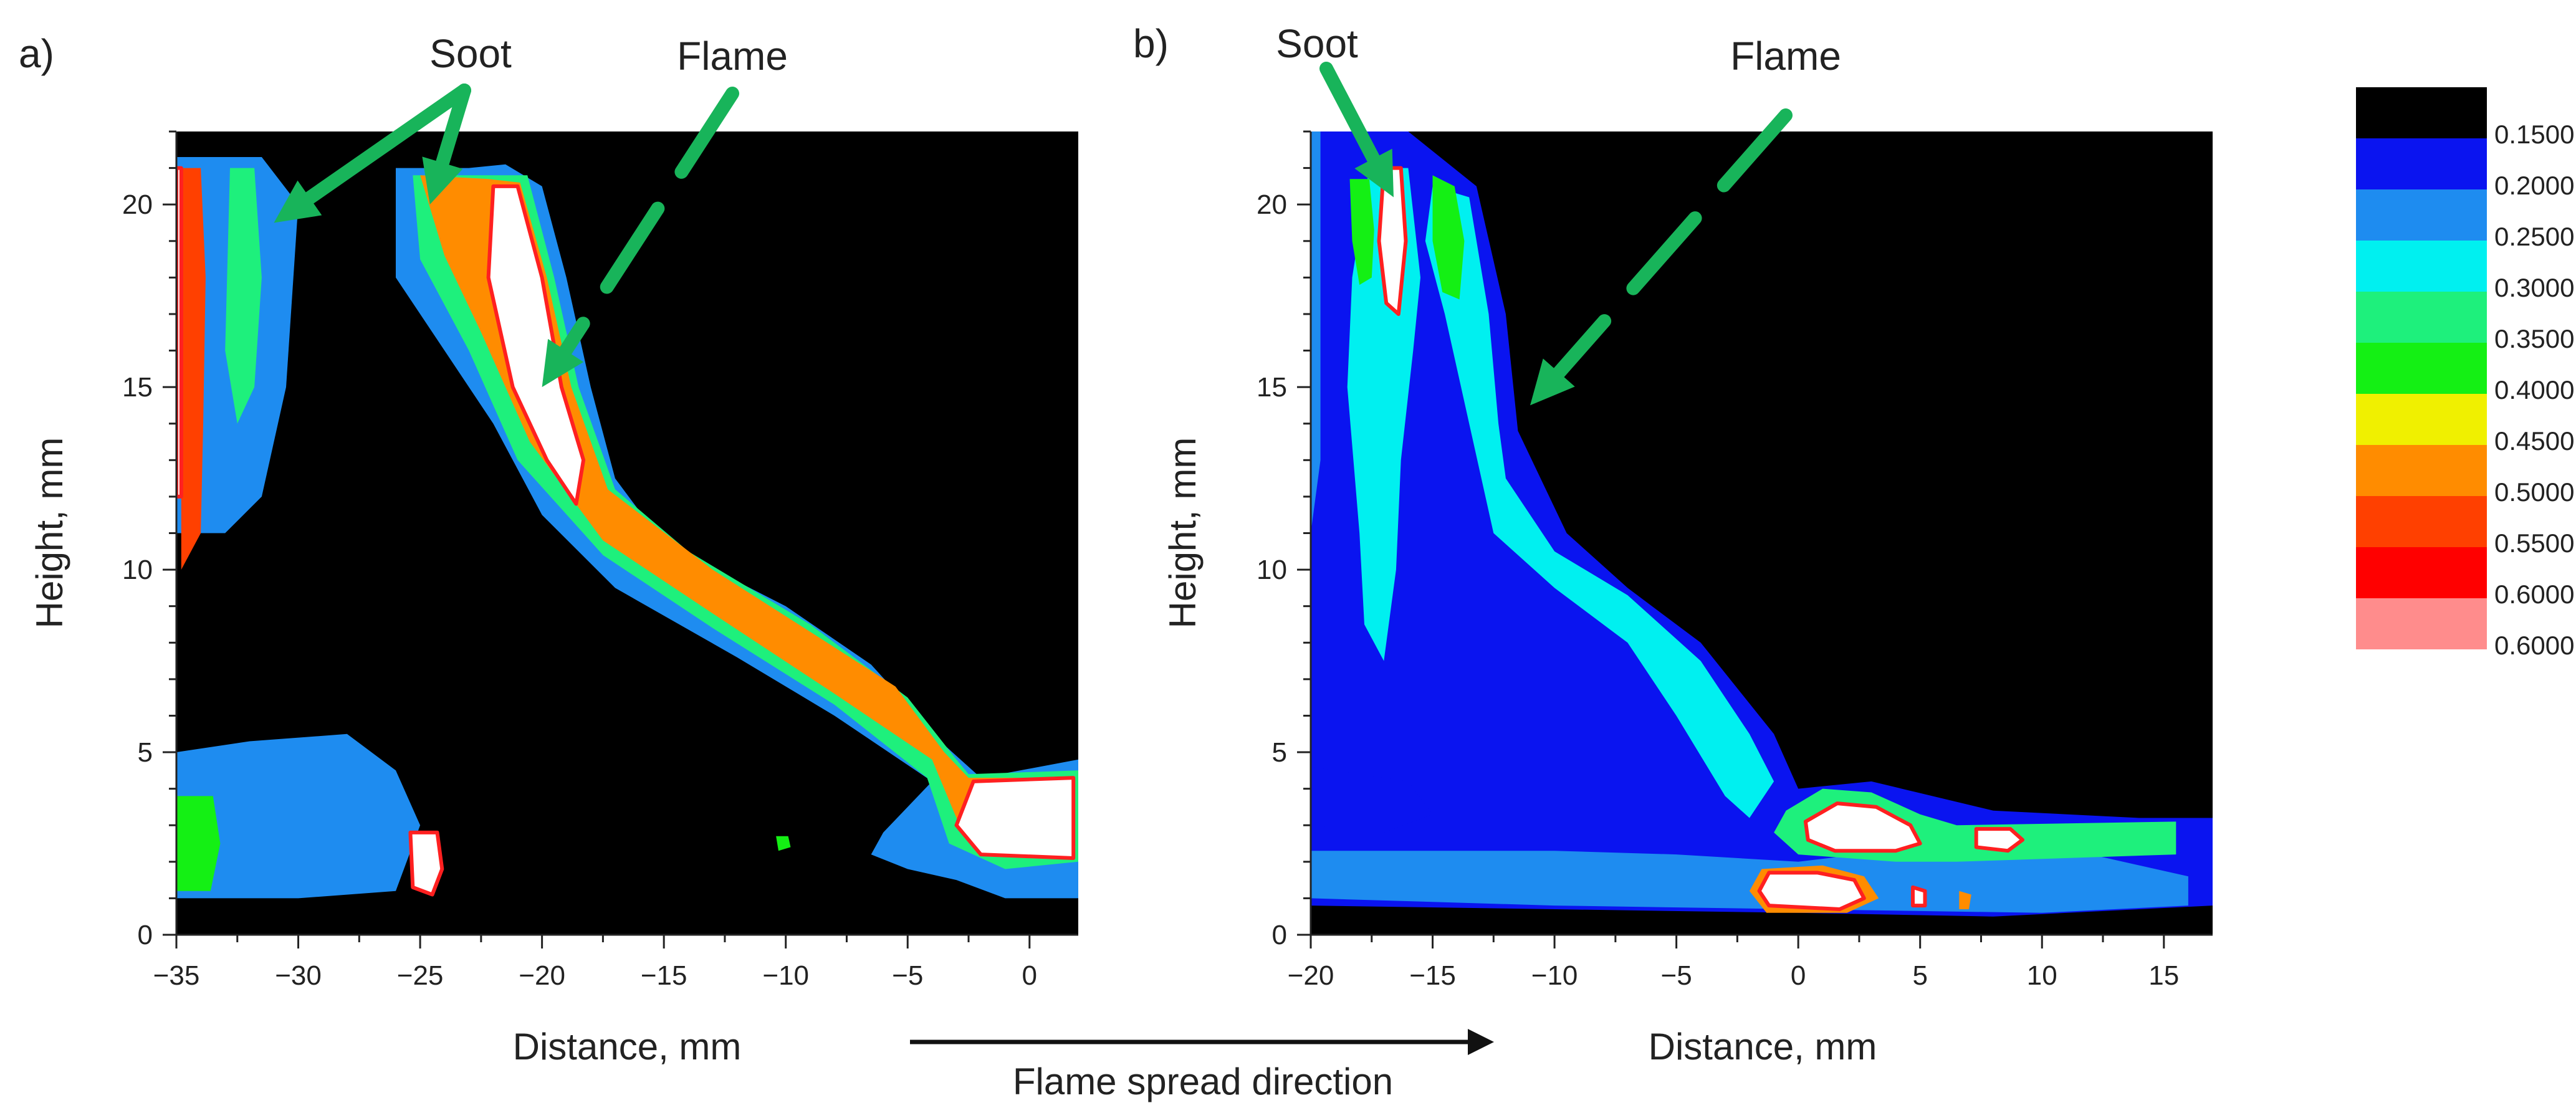 The image size is (2576, 1118). I want to click on panel-a-x-tick-label-5: −10, so click(785, 975).